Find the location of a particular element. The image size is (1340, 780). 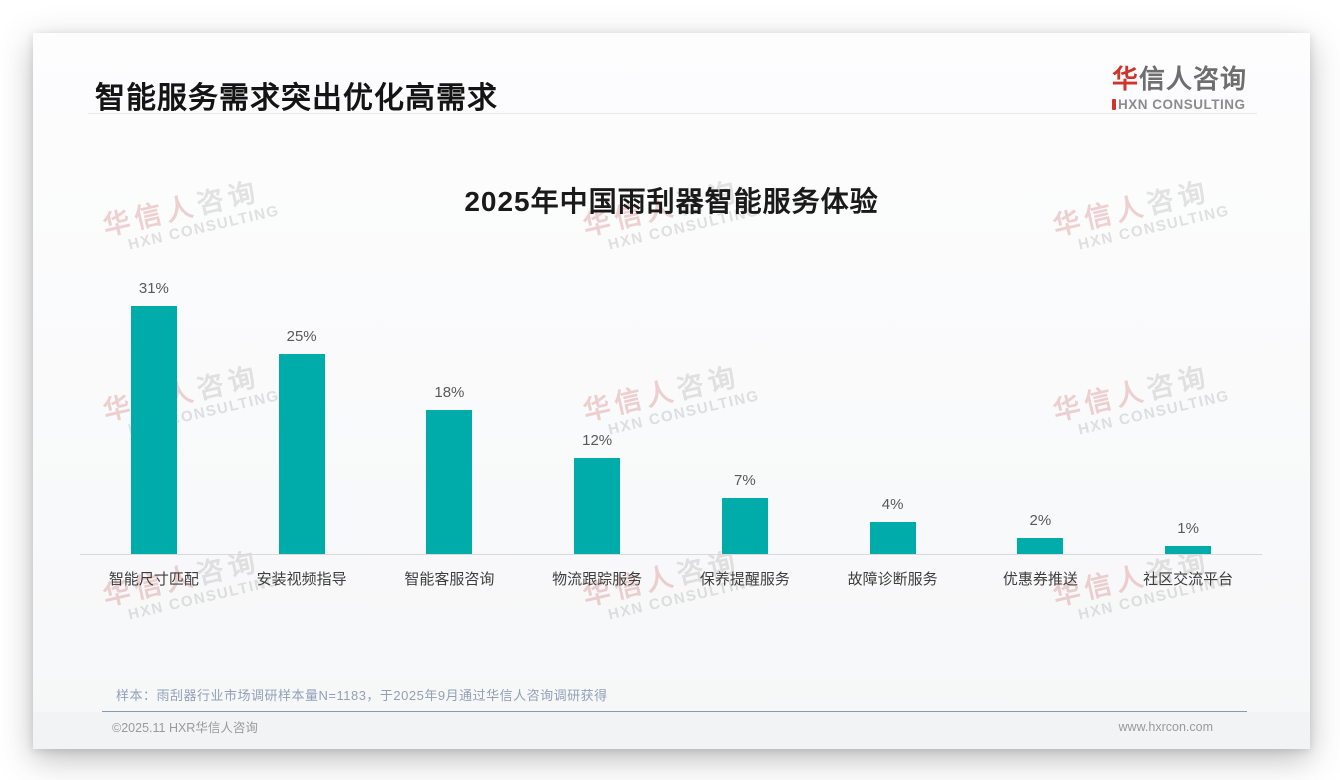

header-divider is located at coordinates (672, 113).